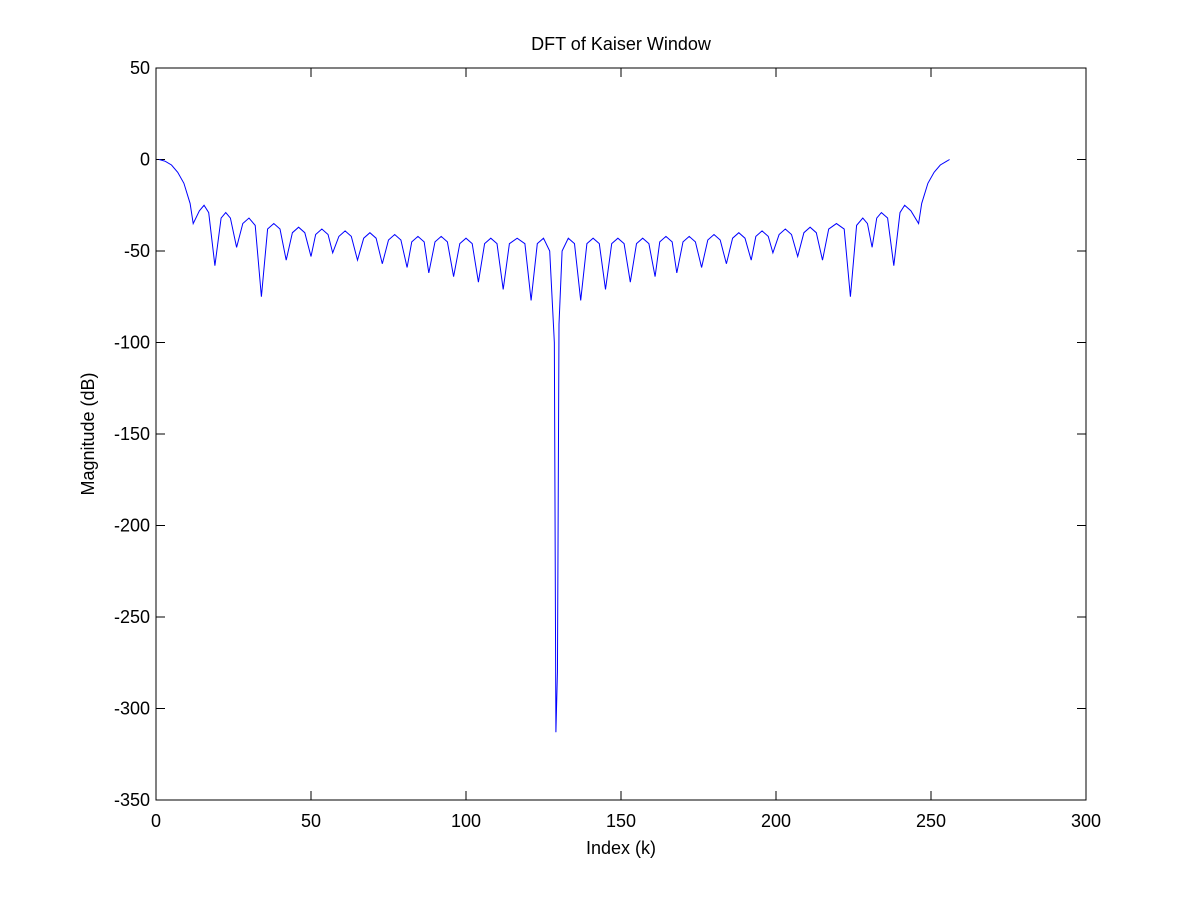 The width and height of the screenshot is (1200, 905). Describe the element at coordinates (621, 44) in the screenshot. I see `chart-title: DFT of Kaiser Window` at that location.